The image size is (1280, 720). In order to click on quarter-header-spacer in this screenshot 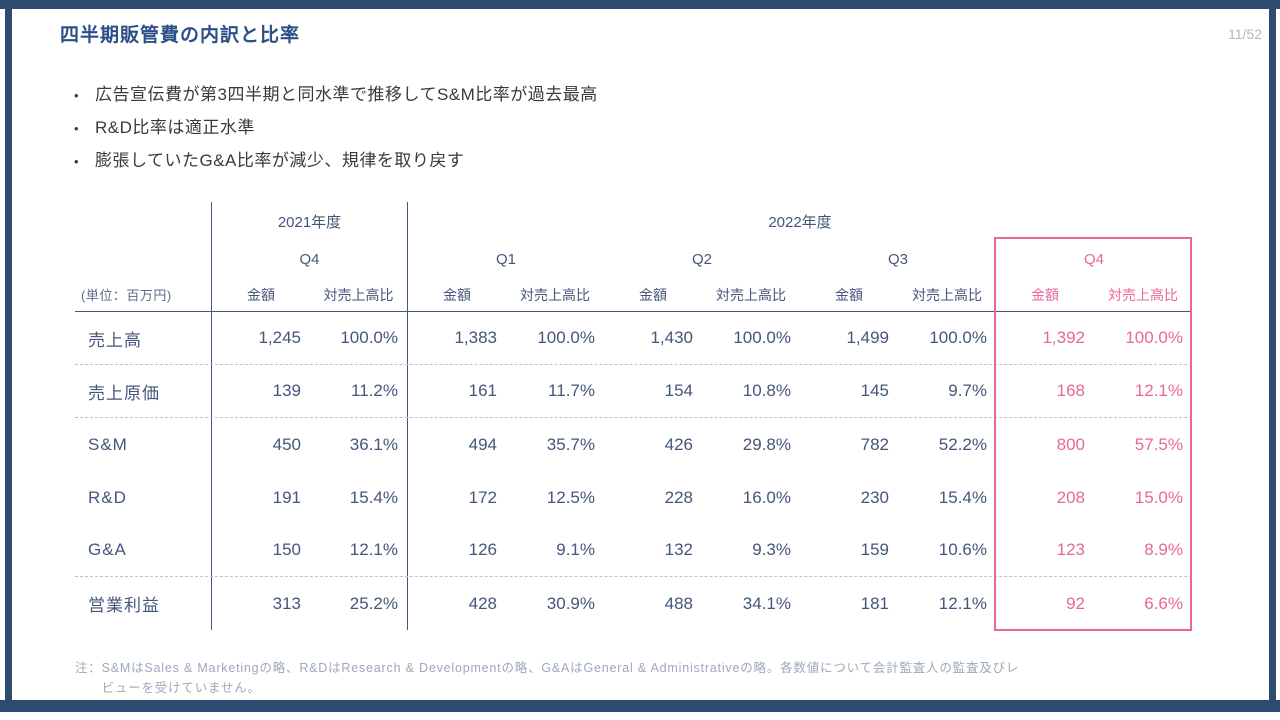, I will do `click(143, 259)`.